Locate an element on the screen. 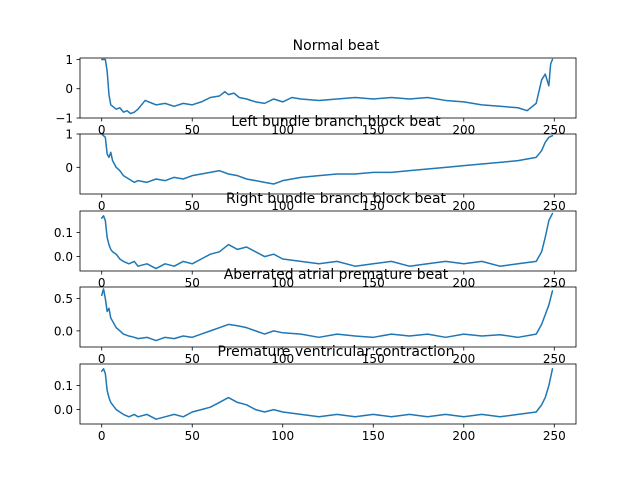 The height and width of the screenshot is (480, 640). subplot-title: Normal beat is located at coordinates (336, 46).